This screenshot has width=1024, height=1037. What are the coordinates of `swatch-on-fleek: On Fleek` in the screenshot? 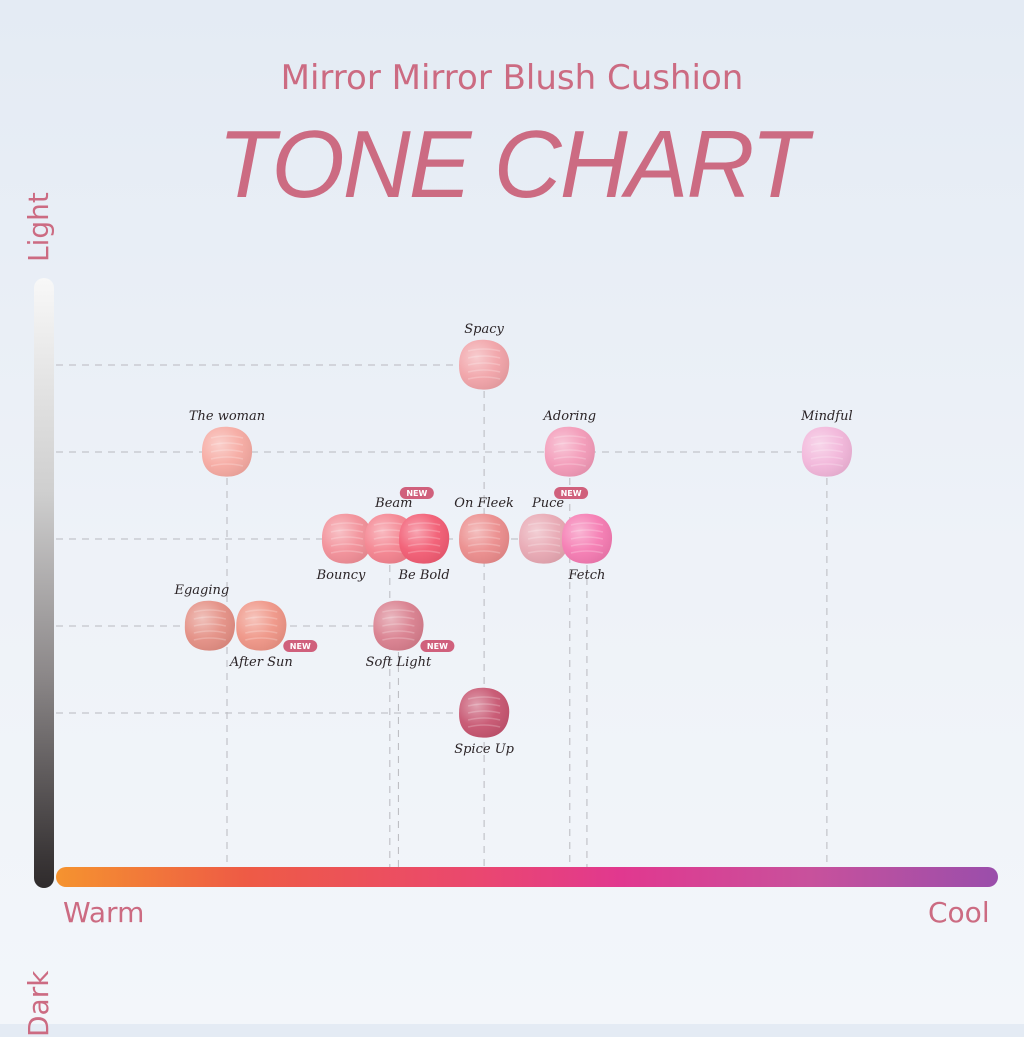 It's located at (484, 530).